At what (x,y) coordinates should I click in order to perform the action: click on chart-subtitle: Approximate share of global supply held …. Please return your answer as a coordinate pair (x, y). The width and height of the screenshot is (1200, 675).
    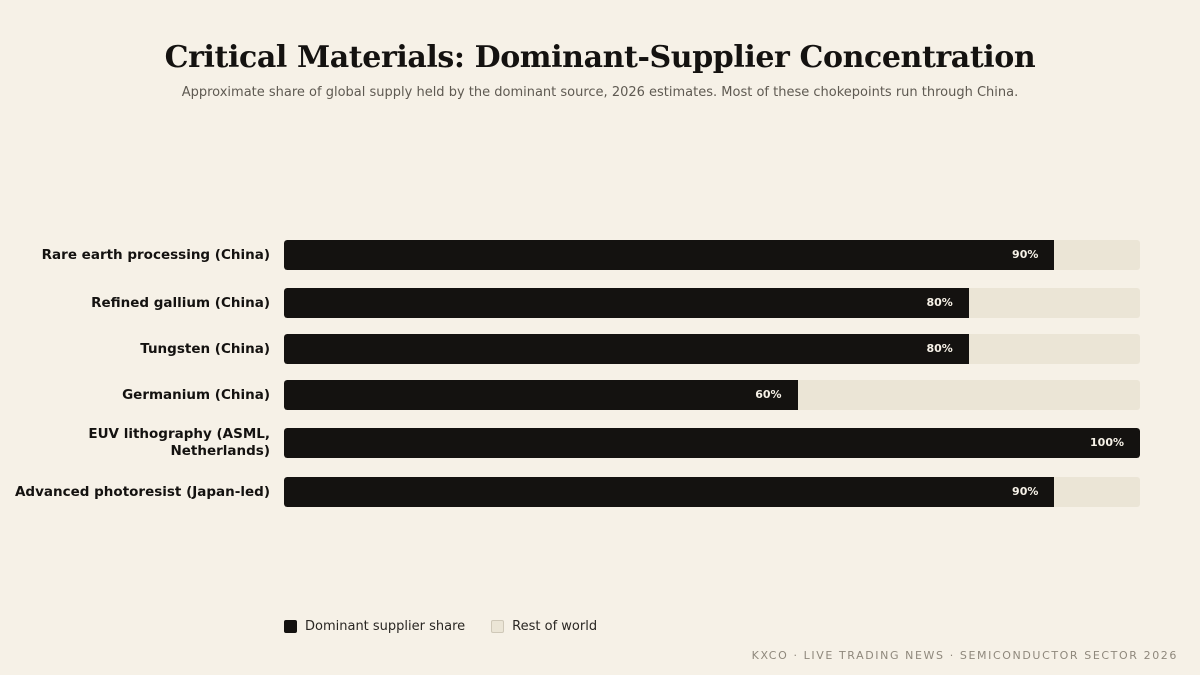
    Looking at the image, I should click on (600, 92).